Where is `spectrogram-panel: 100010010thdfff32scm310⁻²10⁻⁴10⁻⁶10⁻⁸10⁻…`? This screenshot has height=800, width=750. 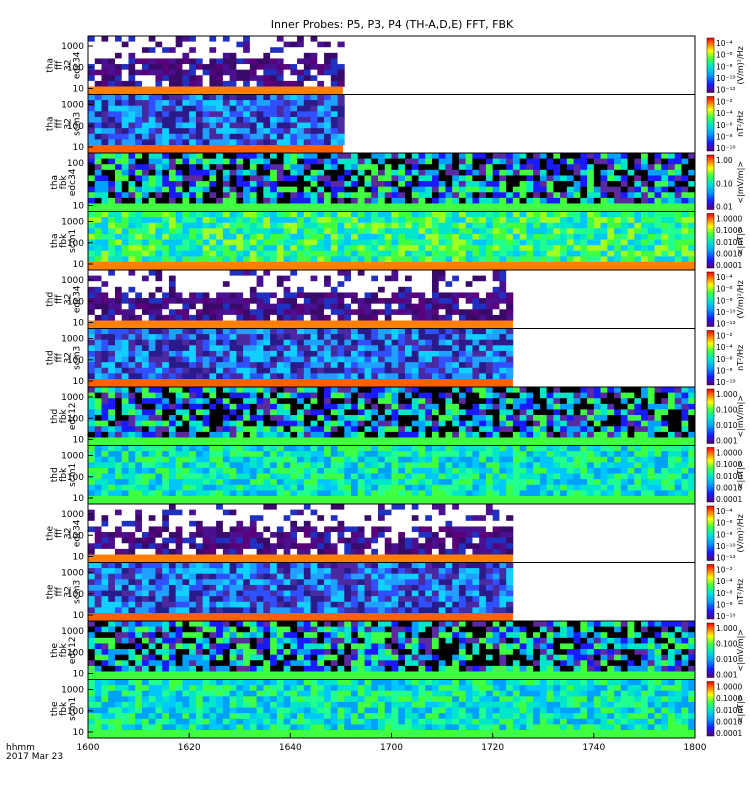 spectrogram-panel: 100010010thdfff32scm310⁻²10⁻⁴10⁻⁶10⁻⁸10⁻… is located at coordinates (395, 358).